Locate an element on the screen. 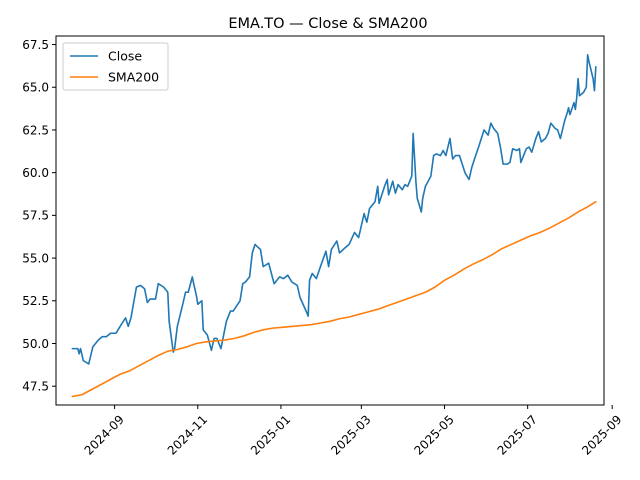 This screenshot has height=480, width=640. y-axis: 47.5 50.0 52.5 55.0 57.5 60.0 62.5 65.0 67.5 is located at coordinates (39, 216).